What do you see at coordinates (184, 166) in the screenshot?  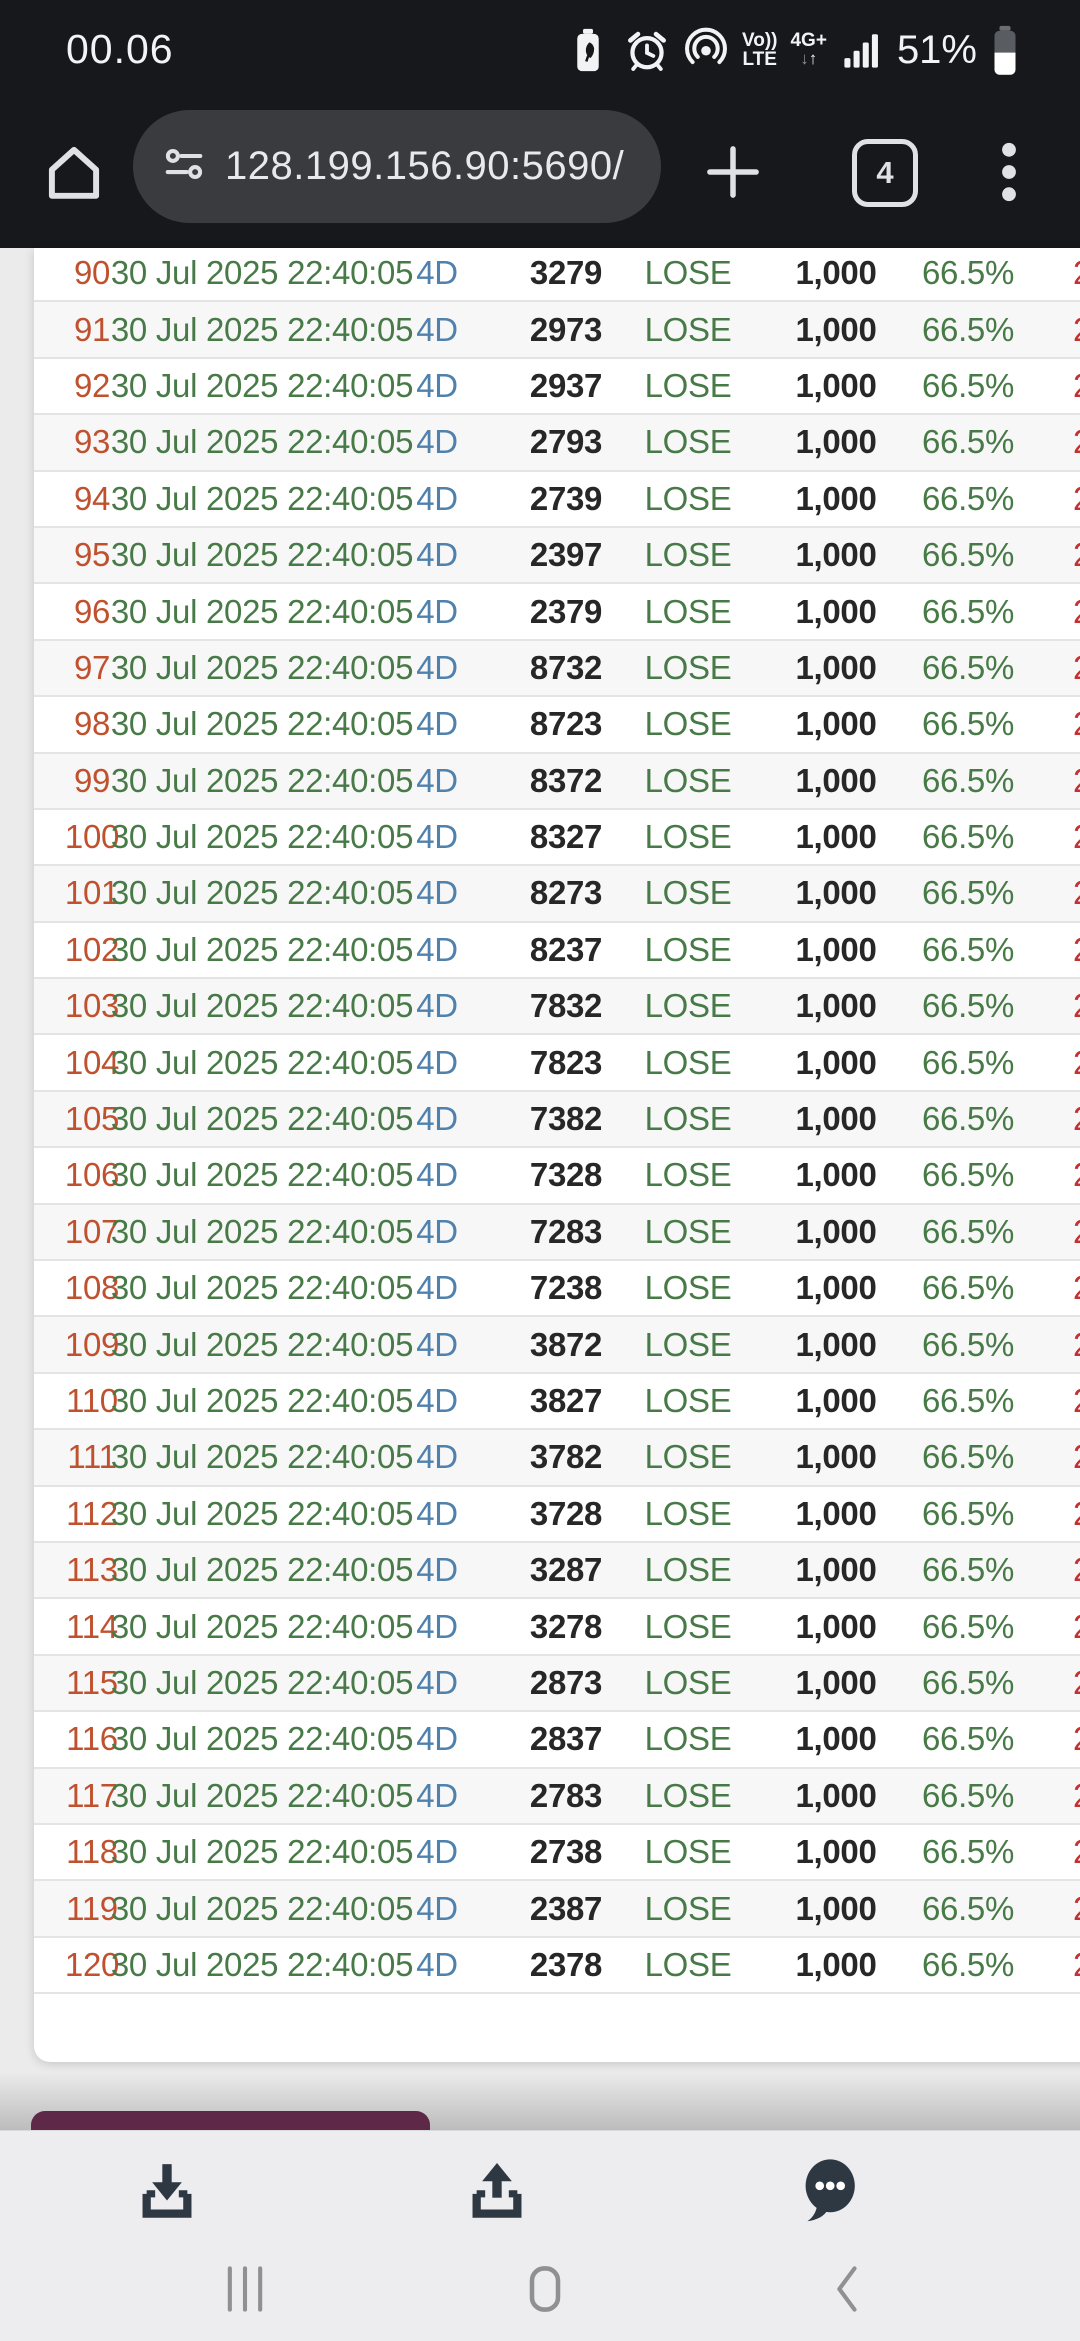 I see `site-settings-icon` at bounding box center [184, 166].